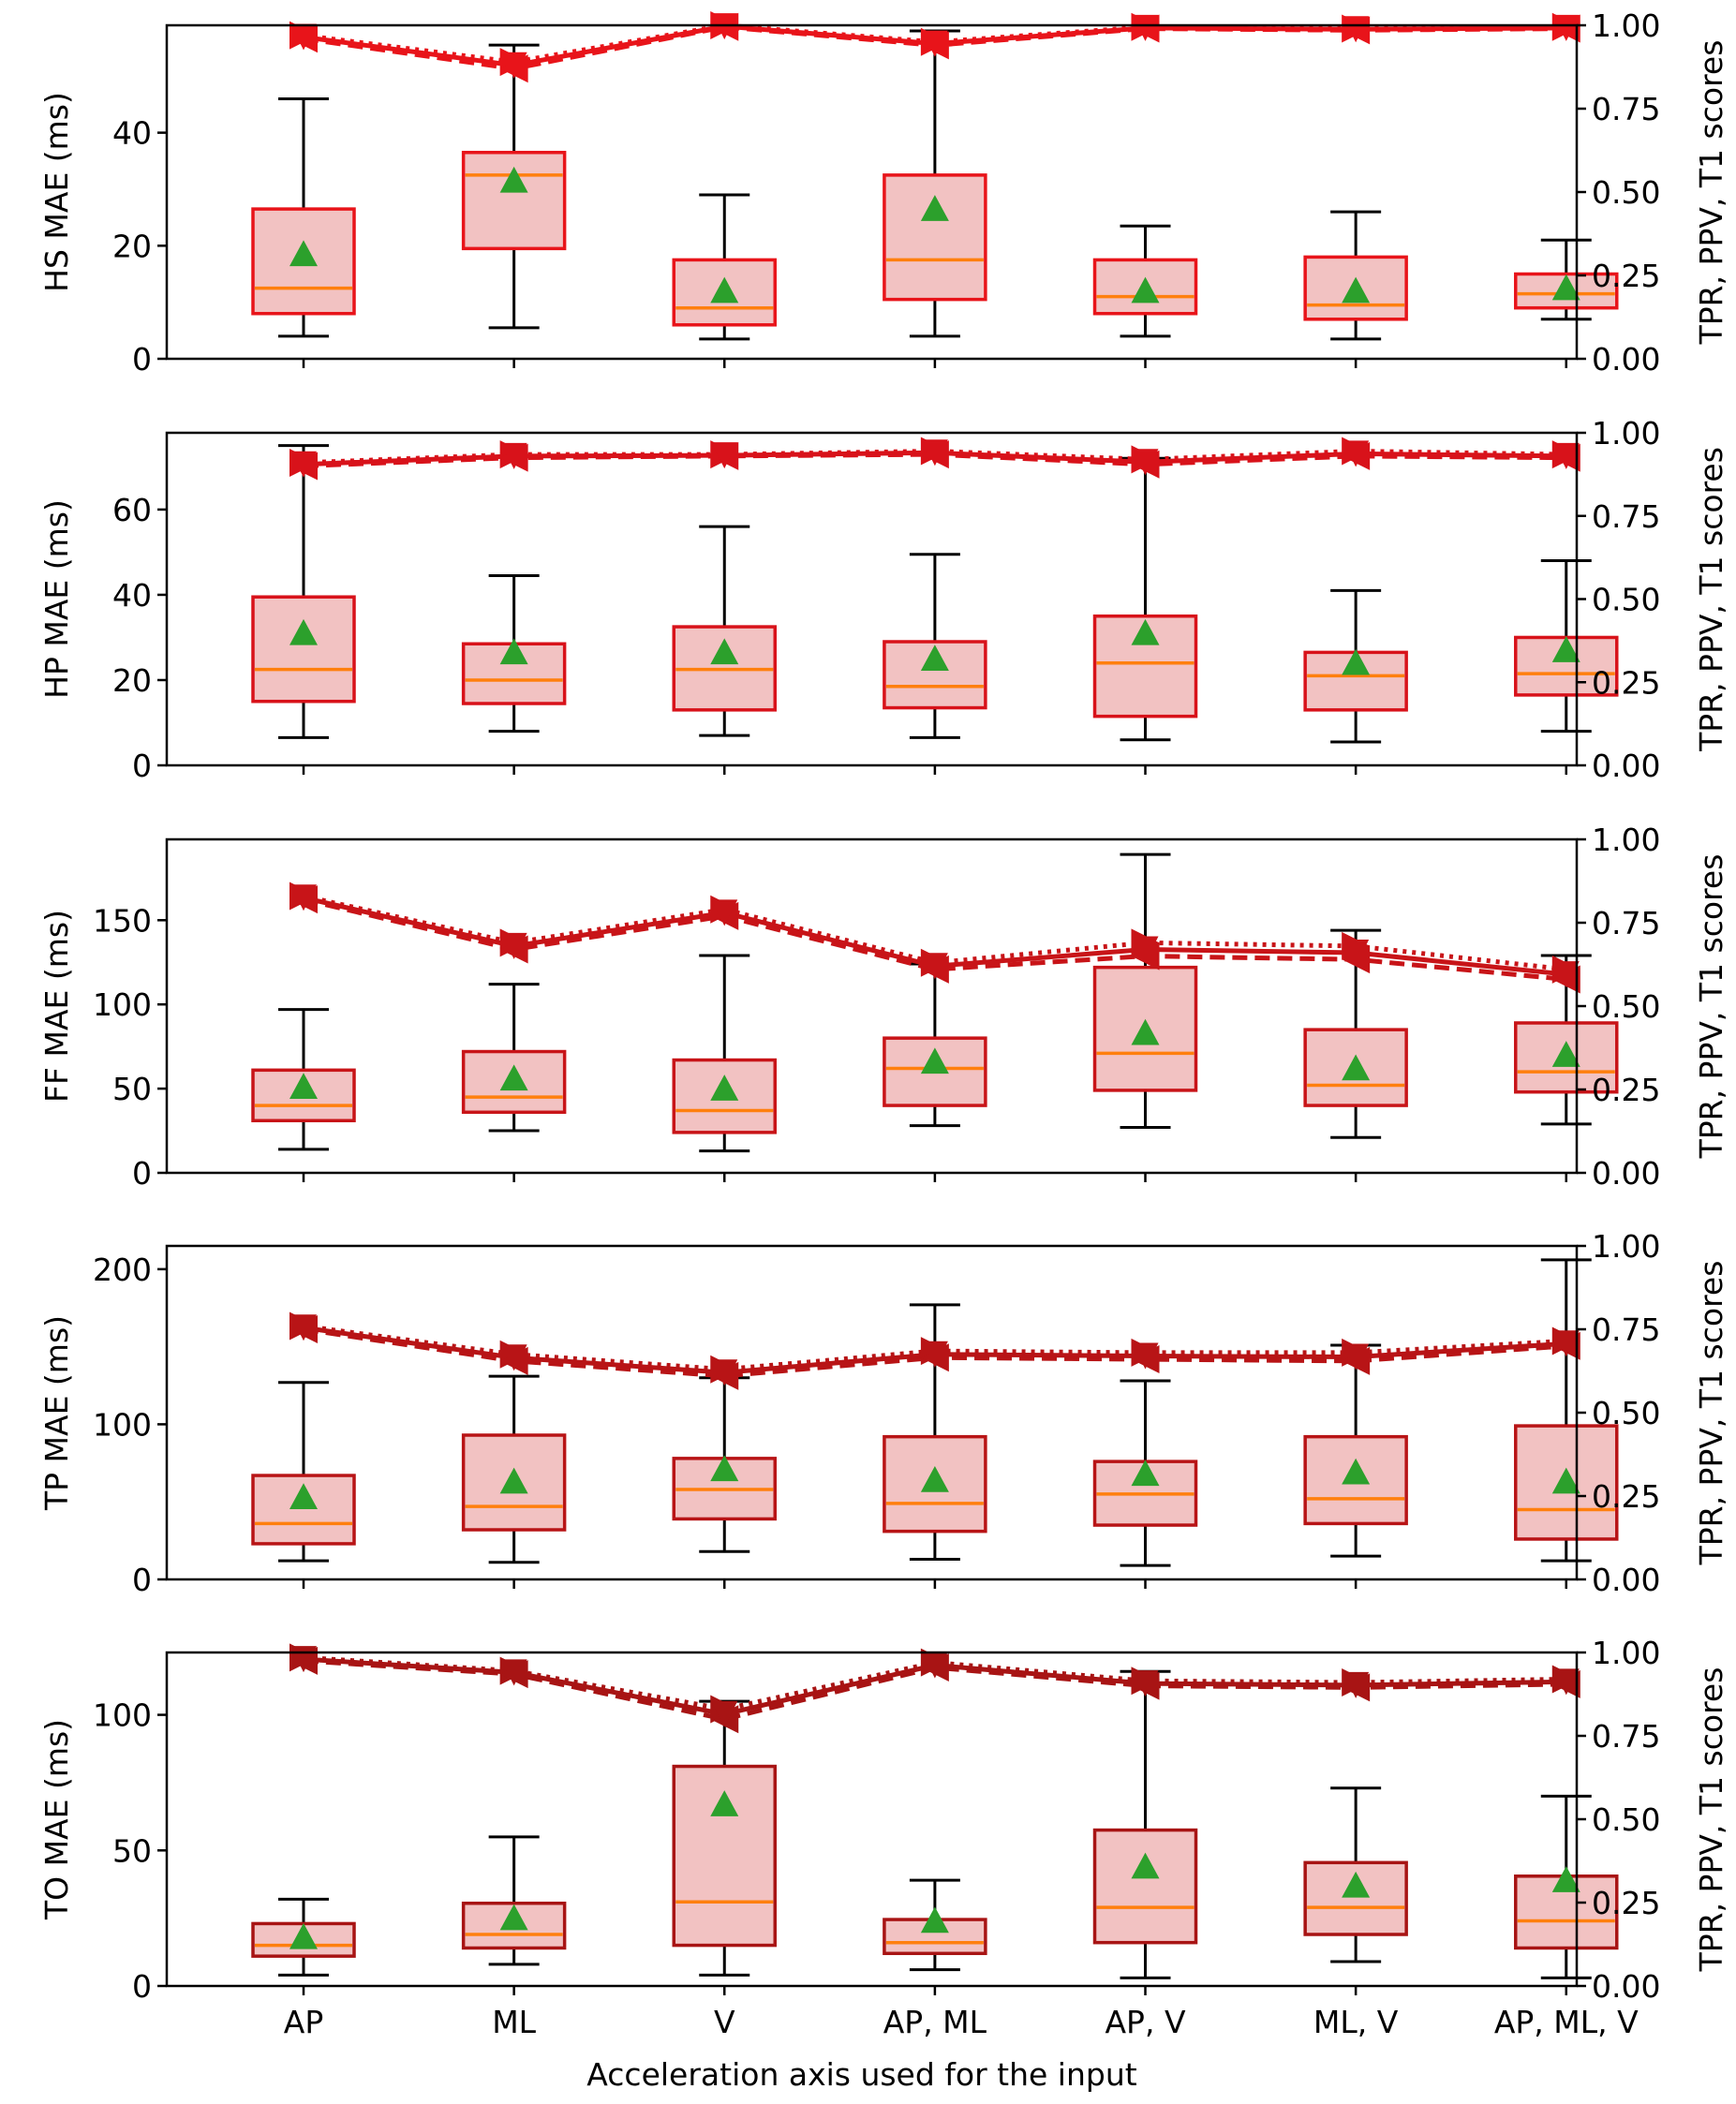  What do you see at coordinates (132, 246) in the screenshot?
I see `y-tick-label: 20` at bounding box center [132, 246].